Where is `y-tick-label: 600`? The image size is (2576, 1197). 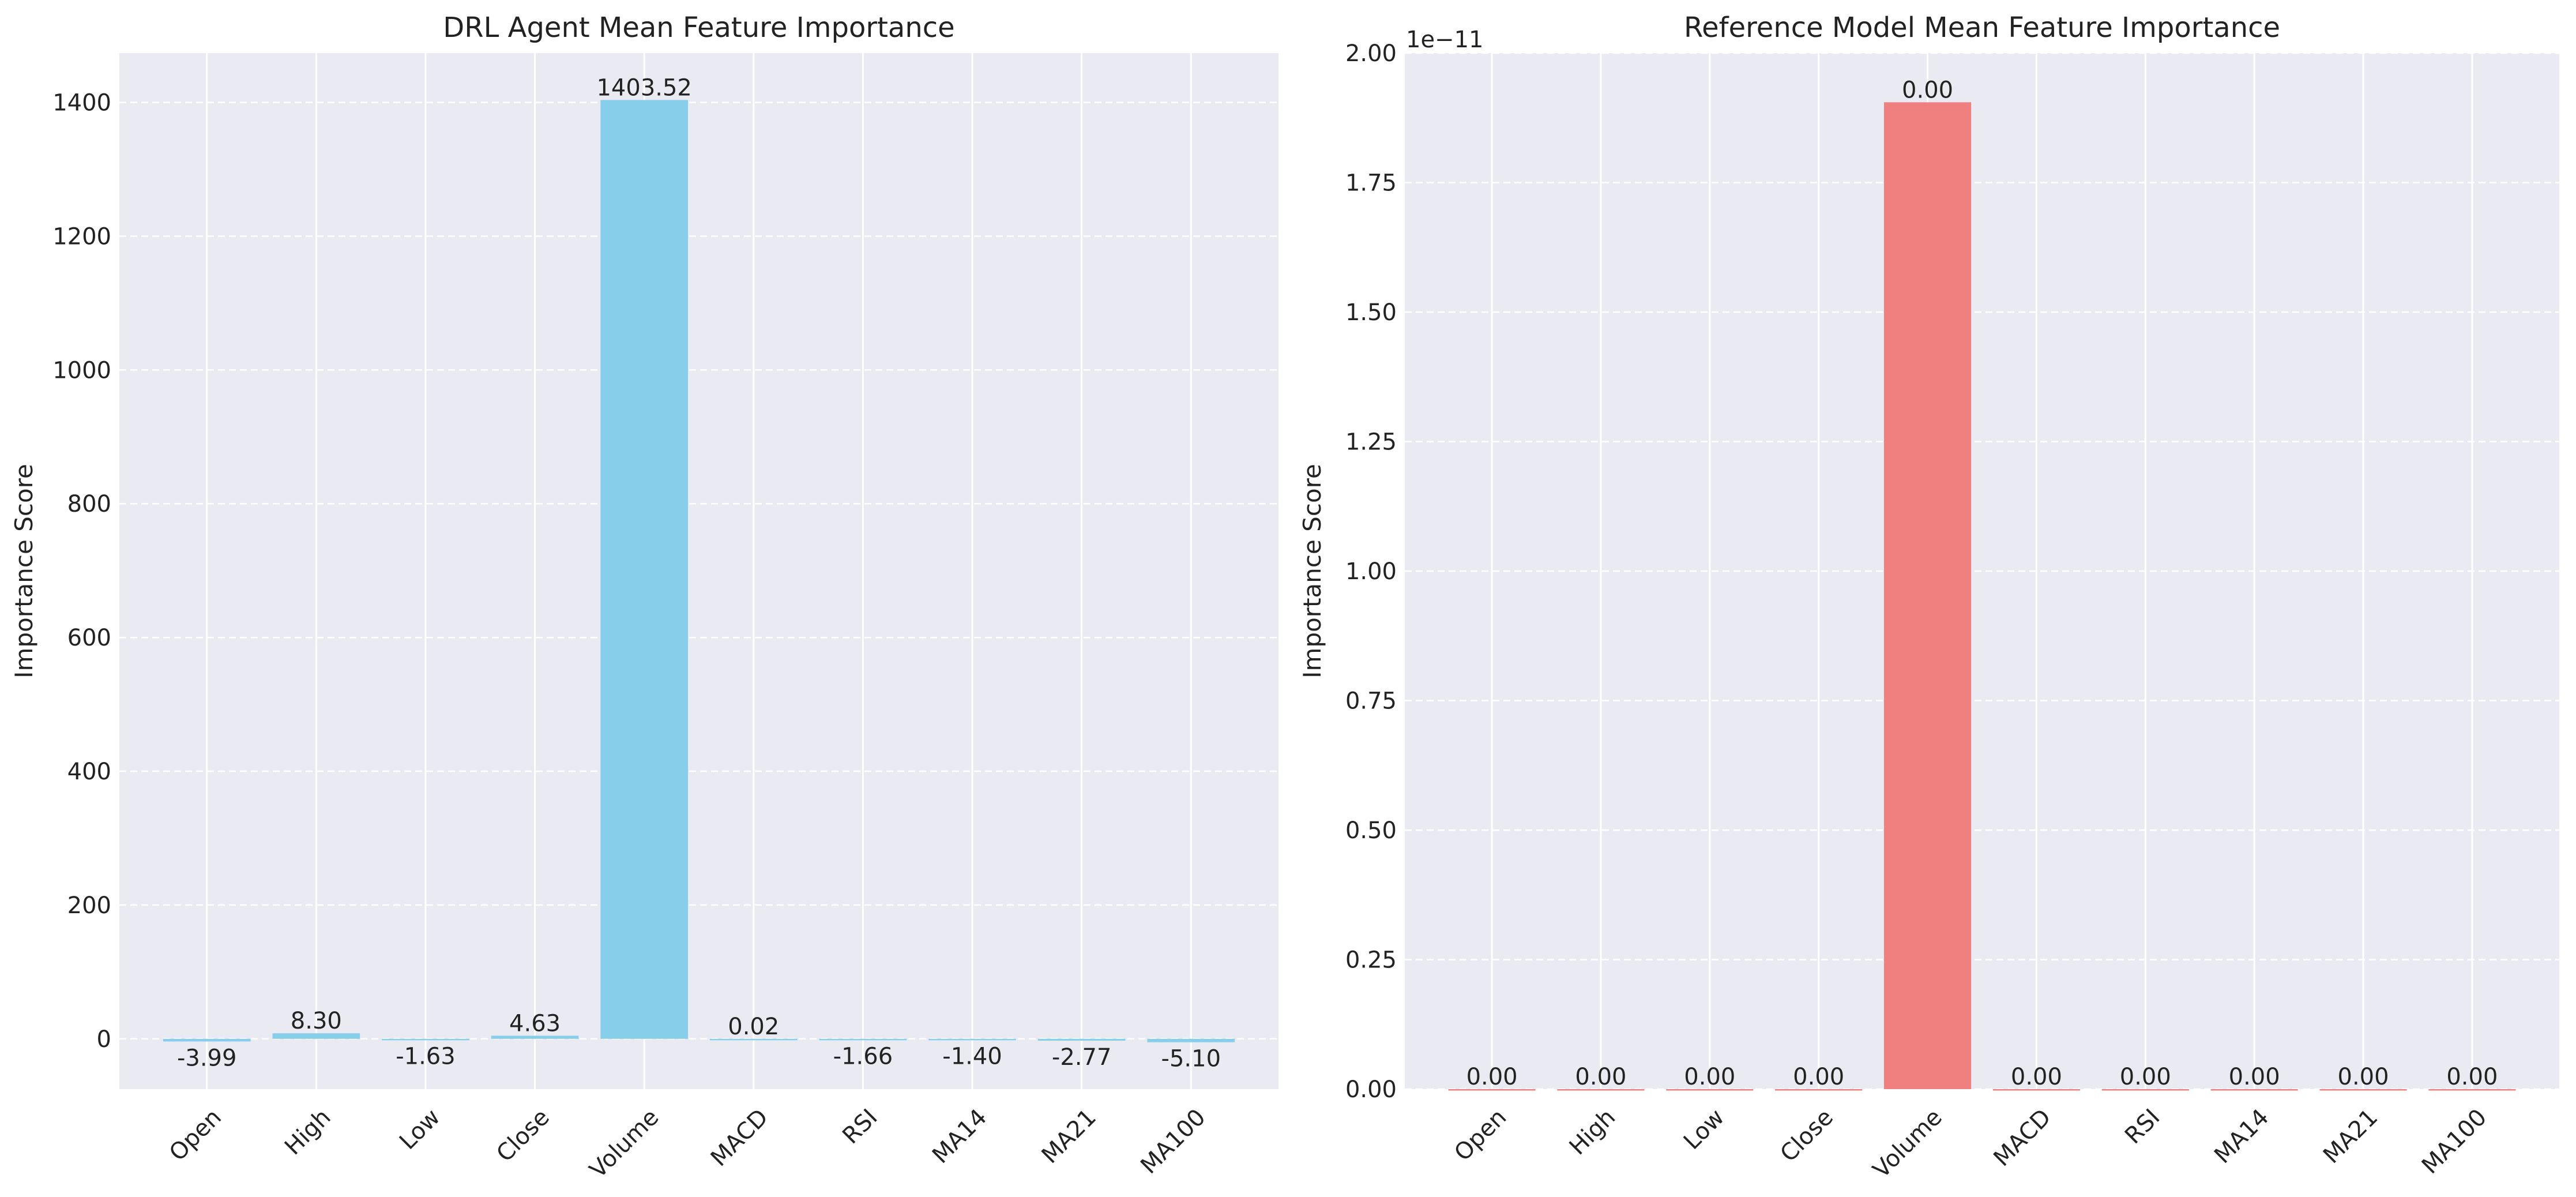
y-tick-label: 600 is located at coordinates (89, 638).